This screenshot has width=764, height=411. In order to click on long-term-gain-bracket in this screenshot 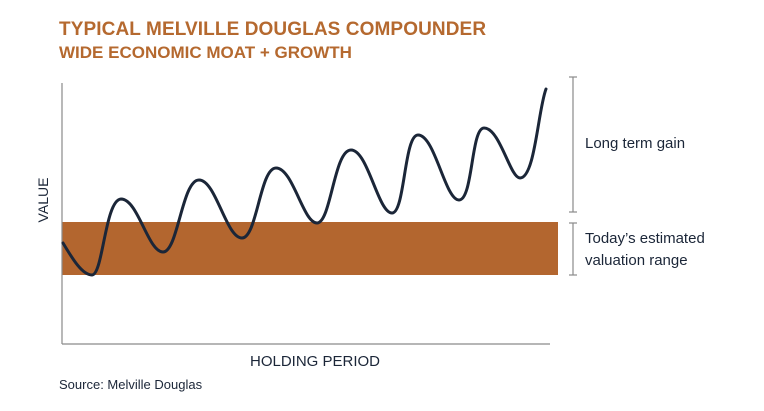, I will do `click(573, 144)`.